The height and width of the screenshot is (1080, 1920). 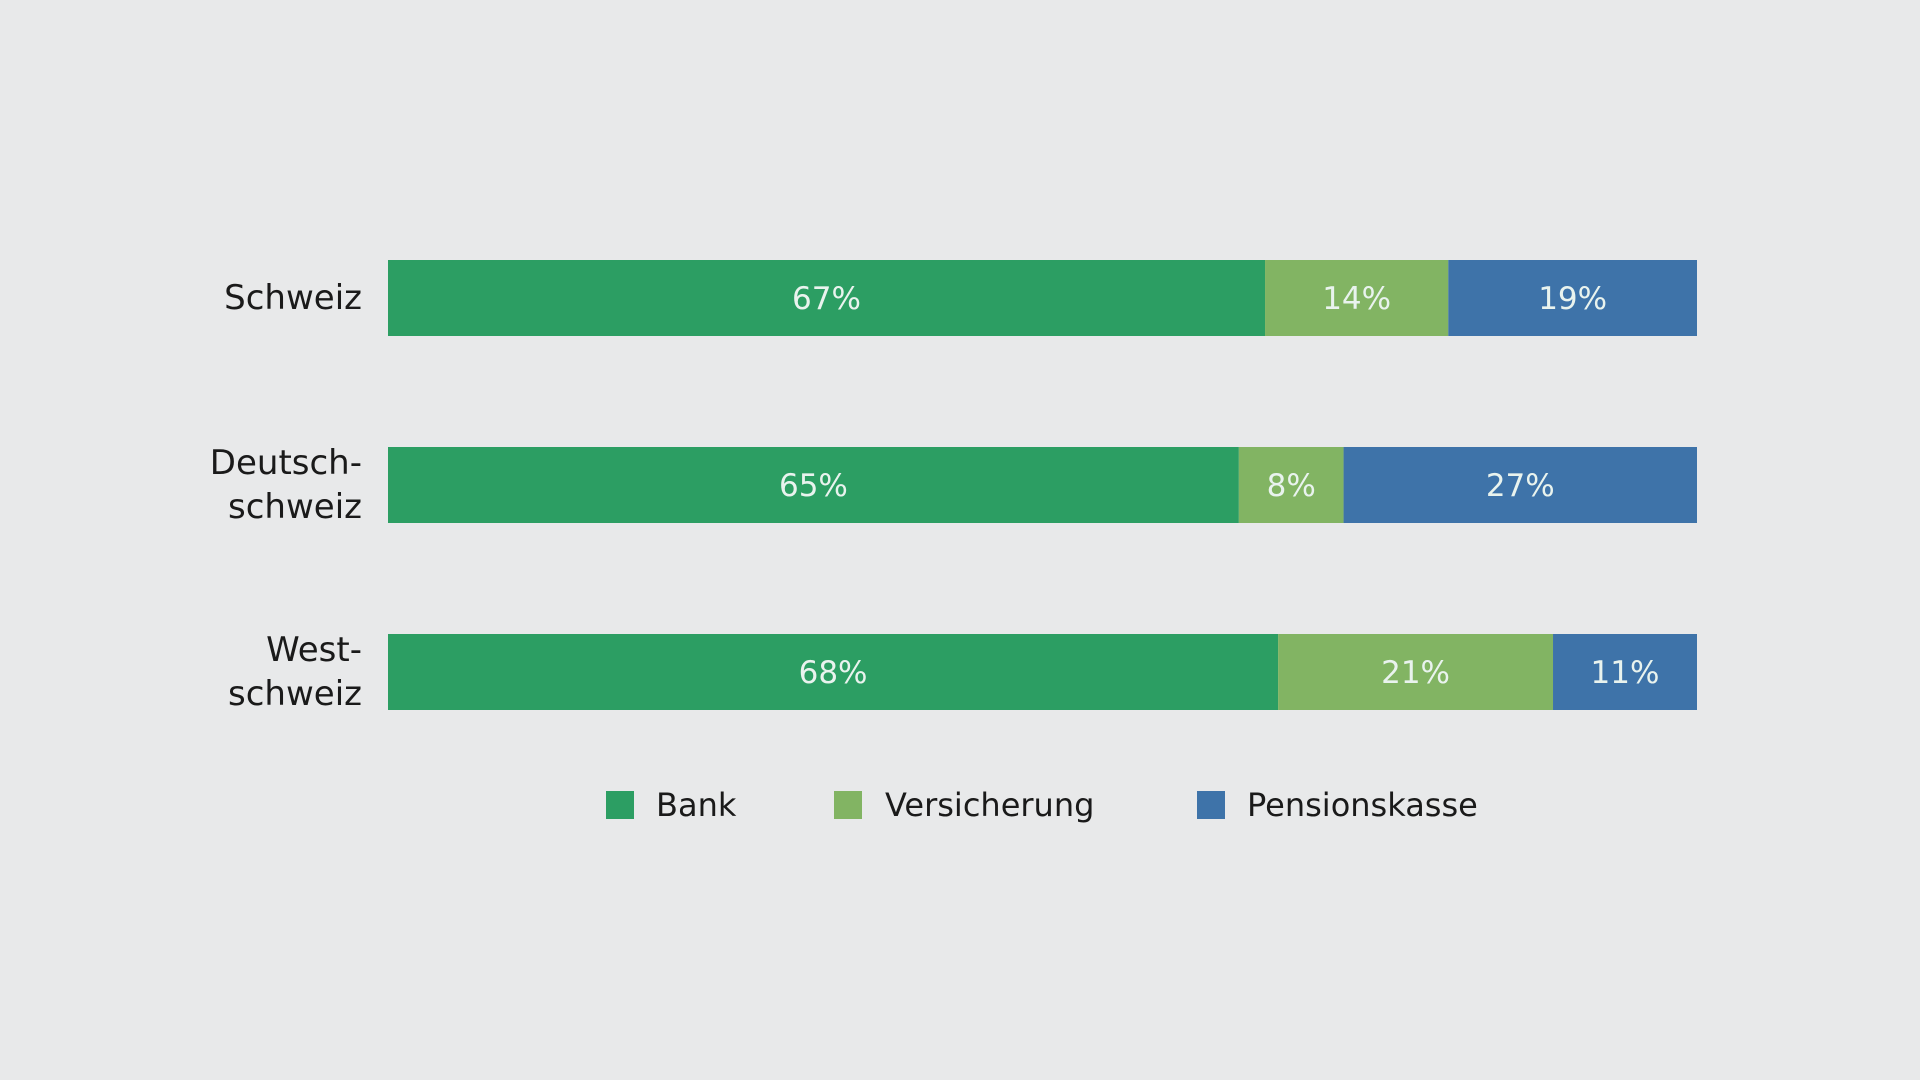 I want to click on data-label: 11%, so click(x=1625, y=673).